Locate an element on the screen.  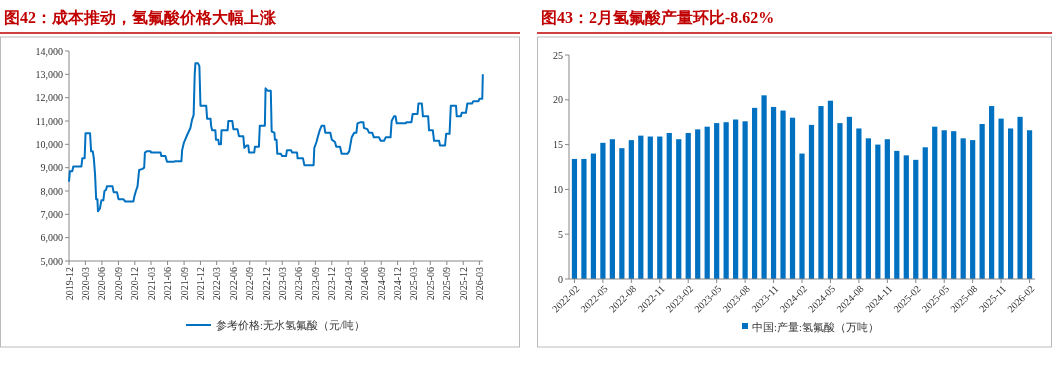
y-tick-label: 6,000 is located at coordinates (51, 238).